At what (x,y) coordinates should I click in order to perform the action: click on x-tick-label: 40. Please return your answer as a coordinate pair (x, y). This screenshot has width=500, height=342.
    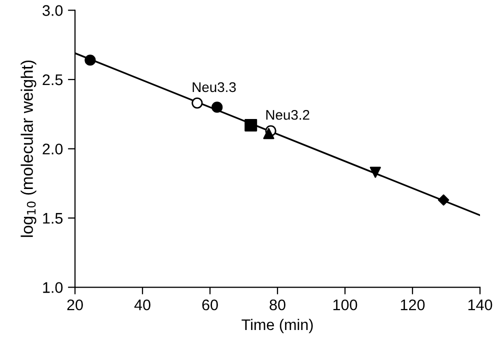
    Looking at the image, I should click on (142, 304).